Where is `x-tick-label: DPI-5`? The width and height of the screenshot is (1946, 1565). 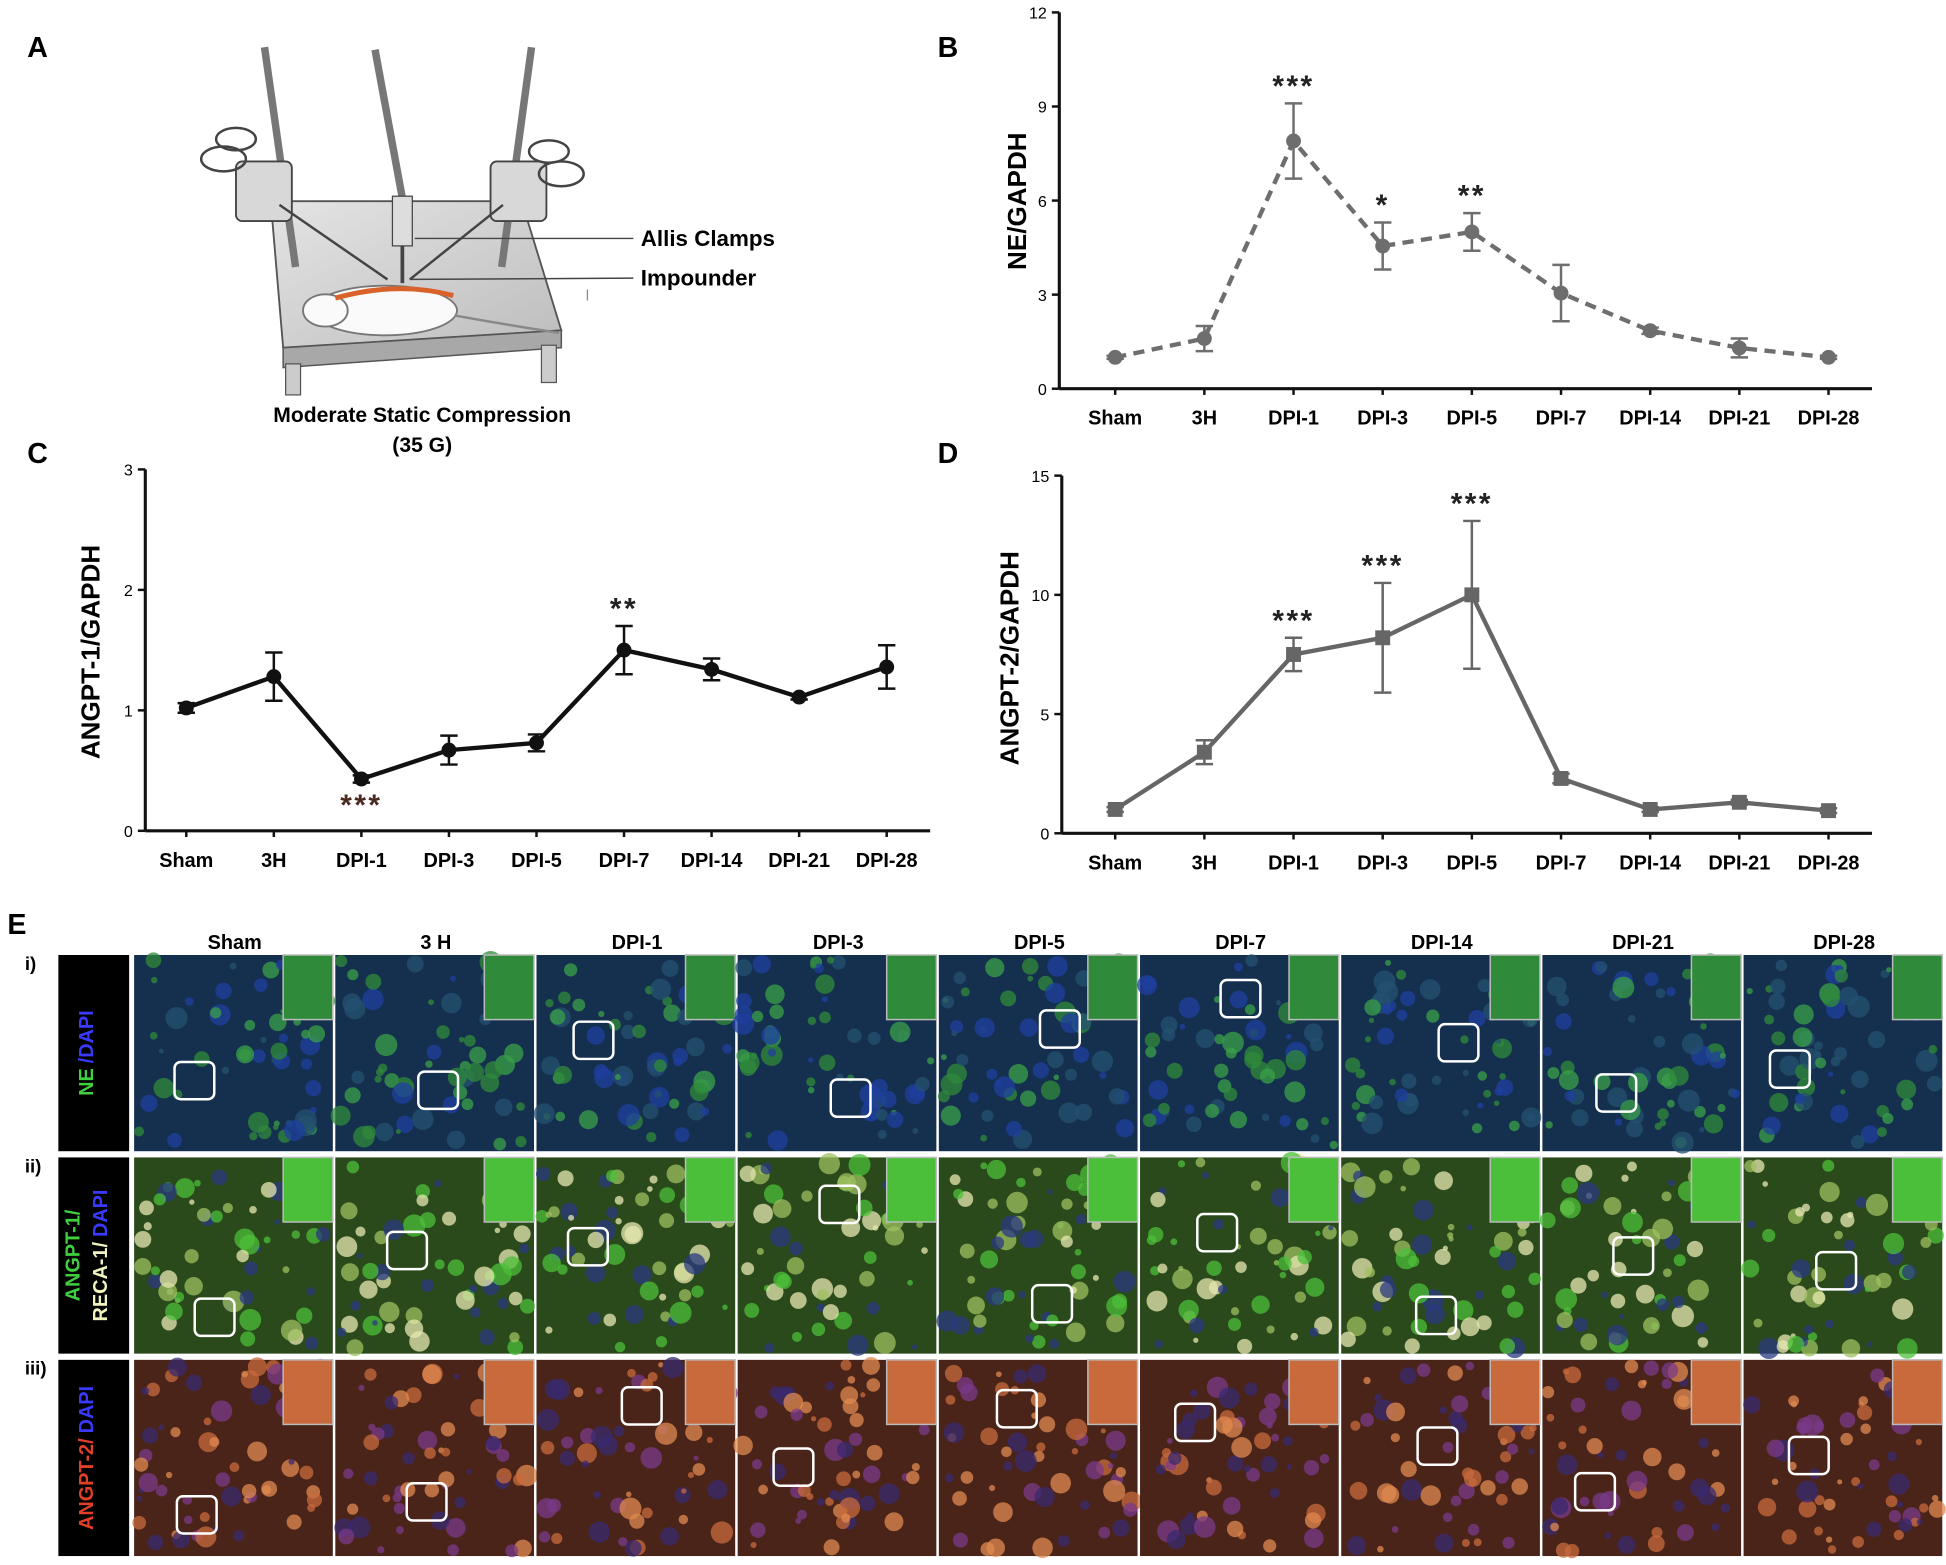
x-tick-label: DPI-5 is located at coordinates (536, 861).